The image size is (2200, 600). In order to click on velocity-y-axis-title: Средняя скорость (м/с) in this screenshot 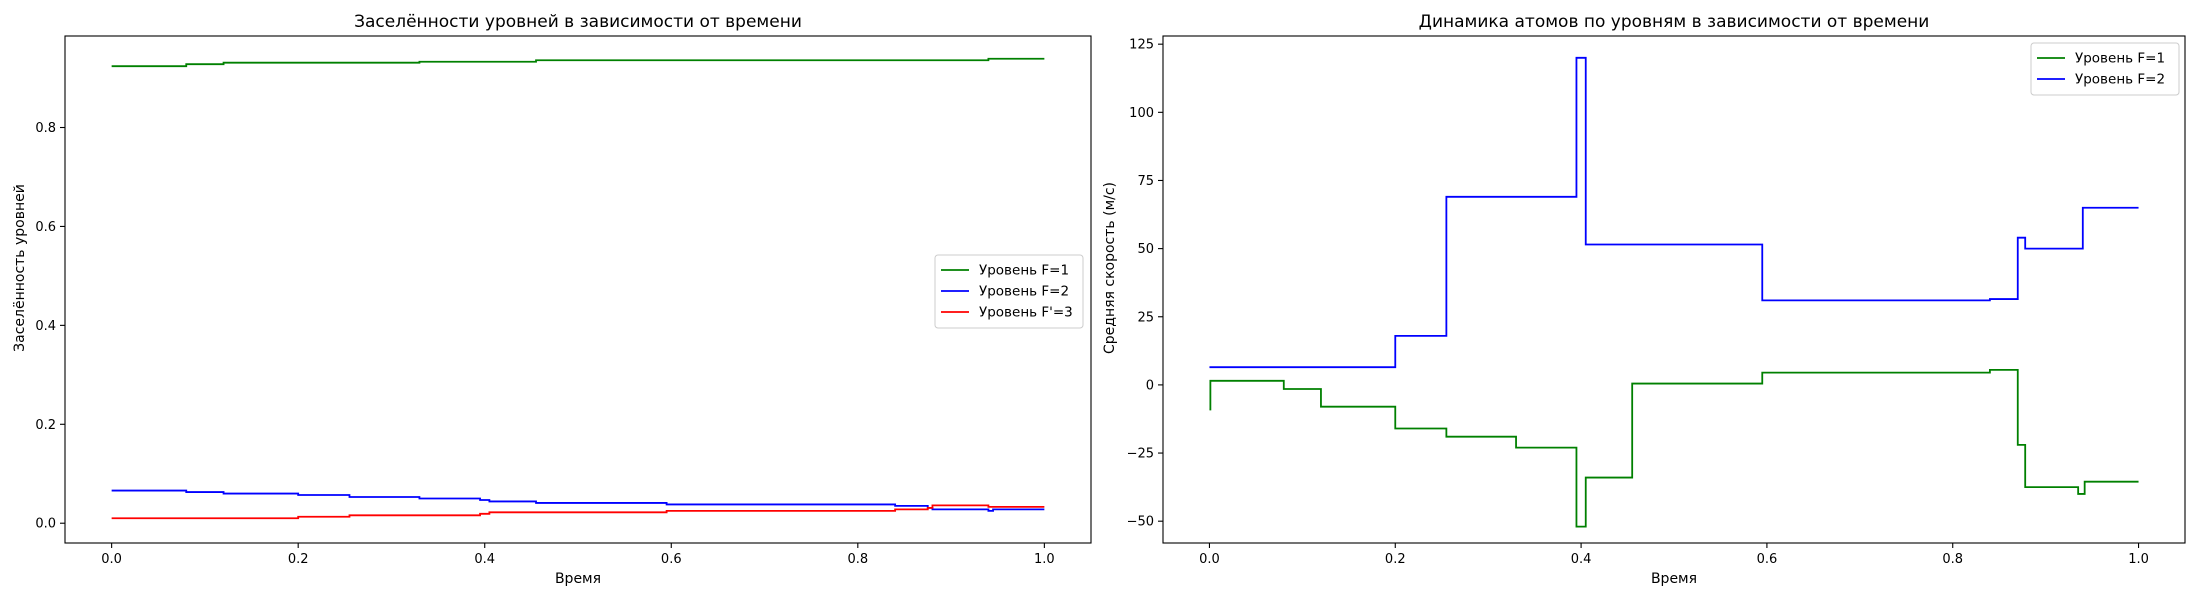, I will do `click(1110, 268)`.